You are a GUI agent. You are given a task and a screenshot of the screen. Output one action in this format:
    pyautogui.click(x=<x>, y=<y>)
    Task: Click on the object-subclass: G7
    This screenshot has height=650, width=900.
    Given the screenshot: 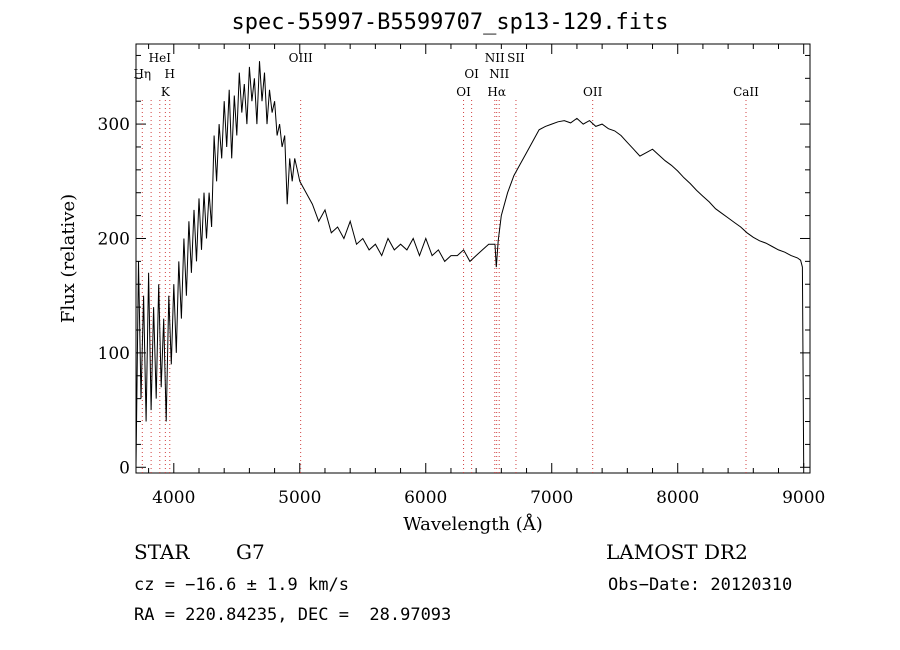 What is the action you would take?
    pyautogui.click(x=250, y=552)
    